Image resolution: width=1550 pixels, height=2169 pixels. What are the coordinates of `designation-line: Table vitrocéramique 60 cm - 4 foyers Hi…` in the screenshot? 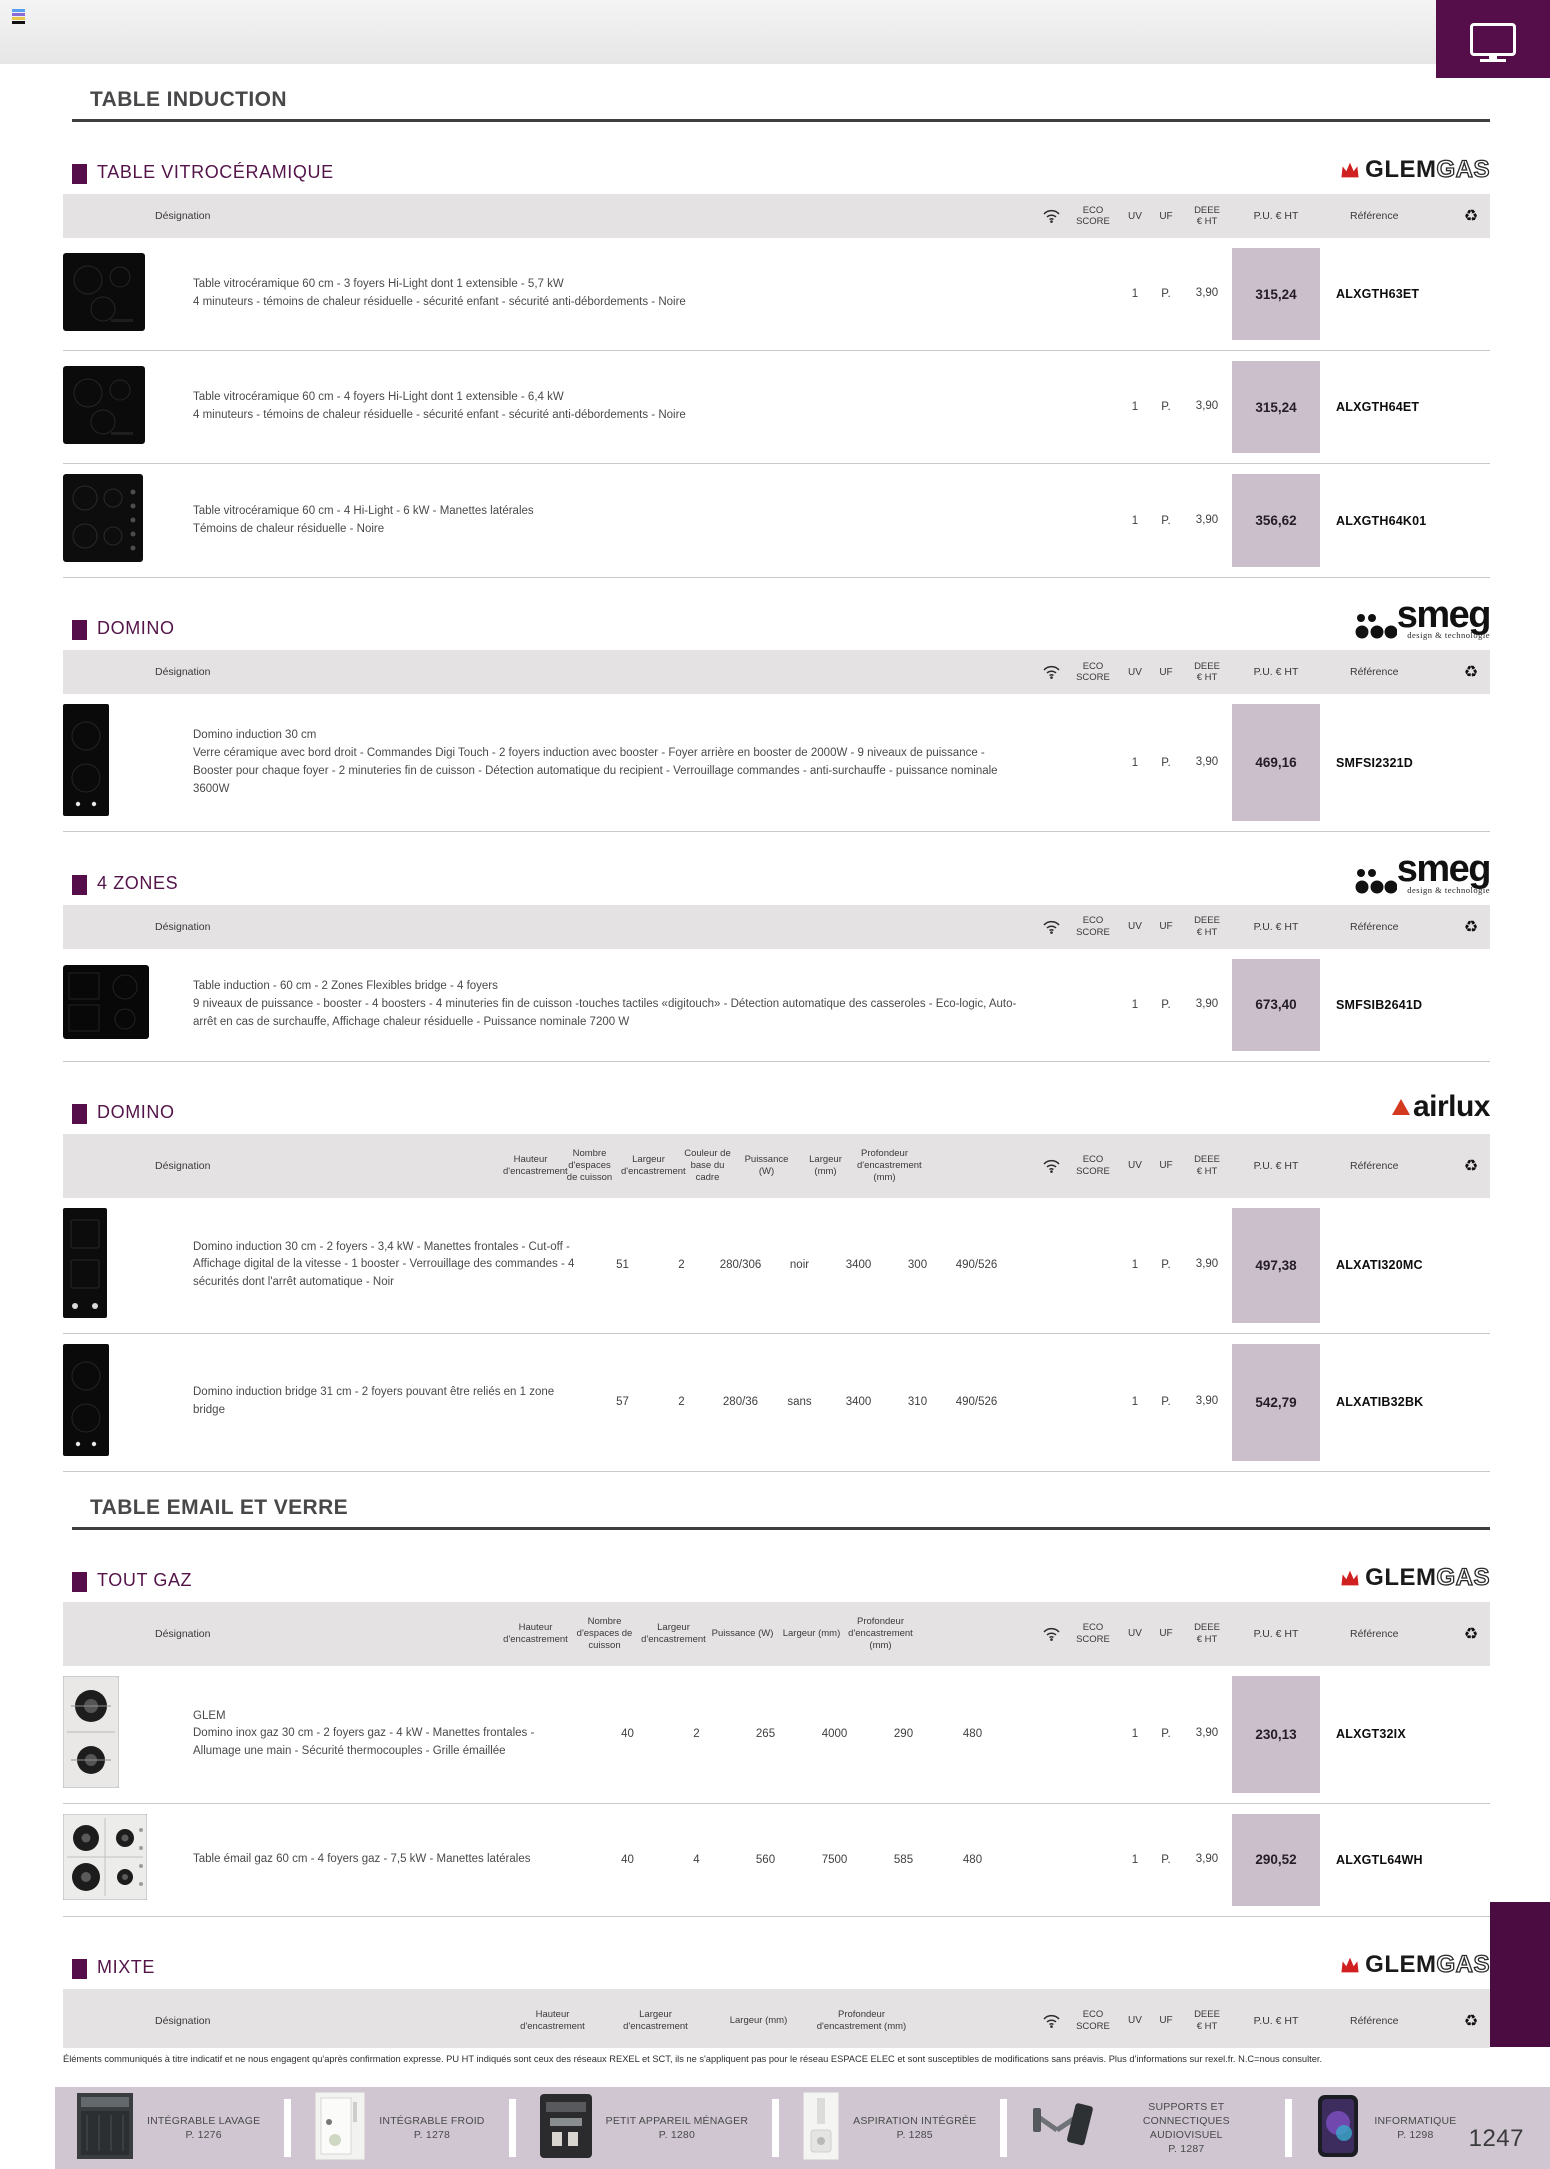 It's located at (378, 397).